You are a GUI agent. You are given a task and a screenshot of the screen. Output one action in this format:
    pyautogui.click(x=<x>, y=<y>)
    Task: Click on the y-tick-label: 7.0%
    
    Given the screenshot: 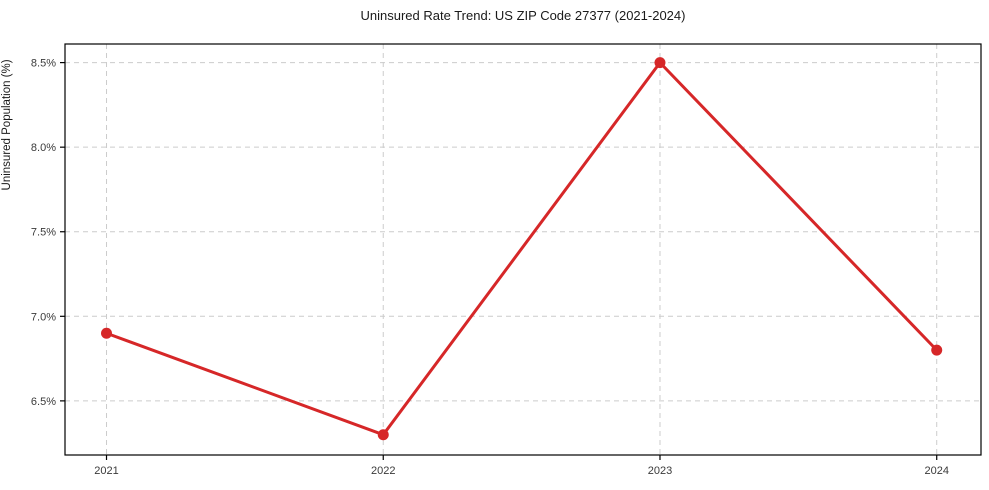 What is the action you would take?
    pyautogui.click(x=43, y=317)
    